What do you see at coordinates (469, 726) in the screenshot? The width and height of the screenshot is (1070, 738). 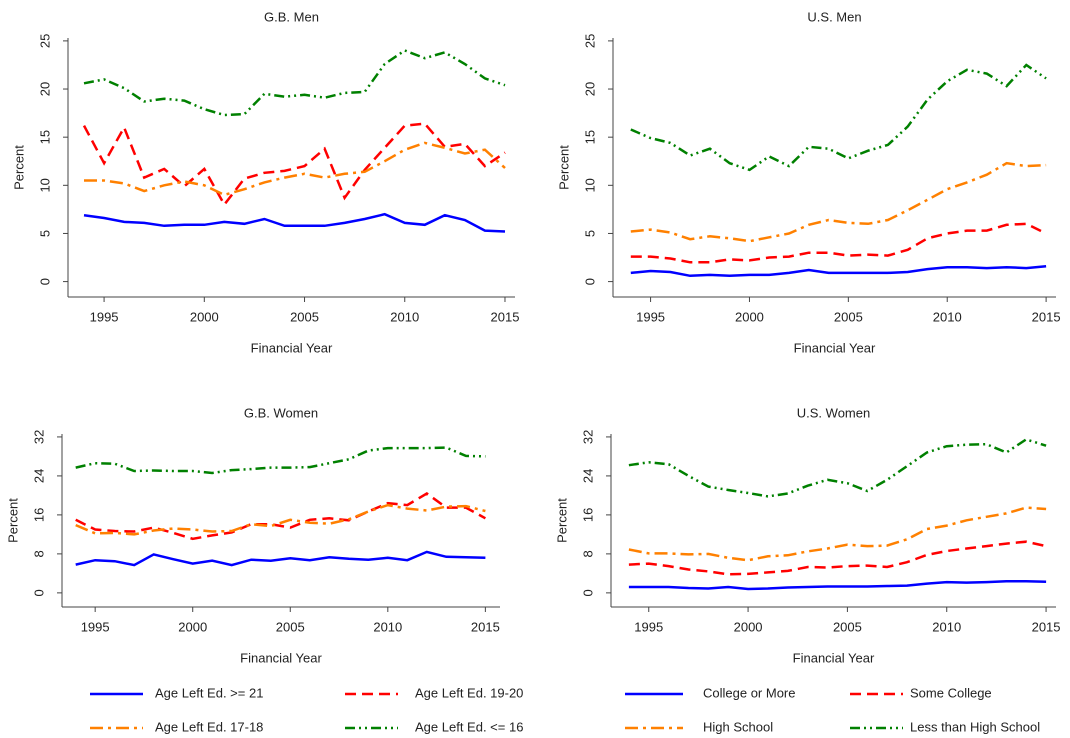 I see `legend-label: Age Left Ed. <= 16` at bounding box center [469, 726].